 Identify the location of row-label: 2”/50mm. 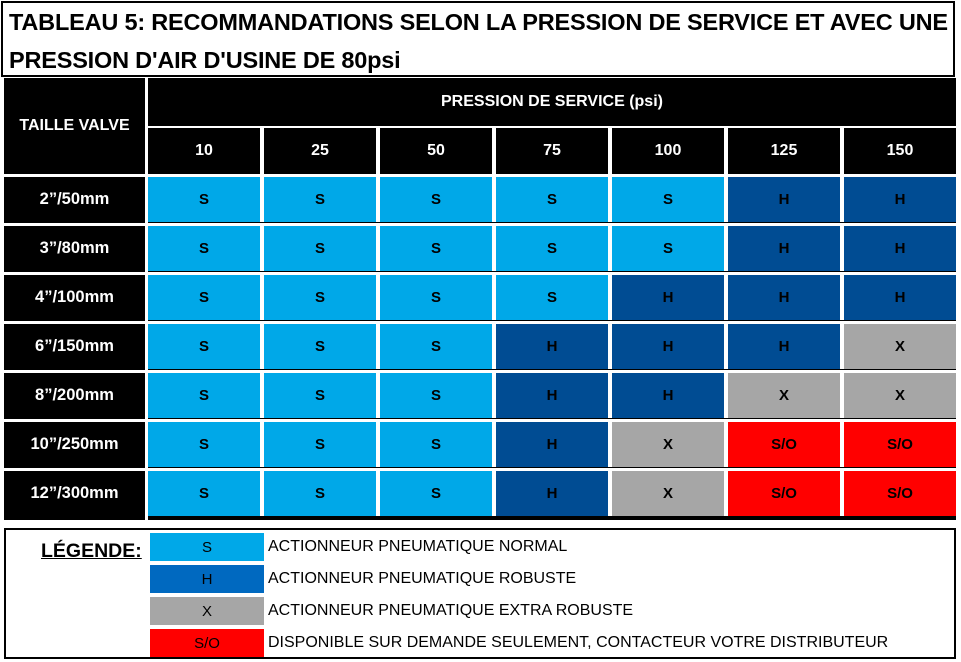
(74, 199).